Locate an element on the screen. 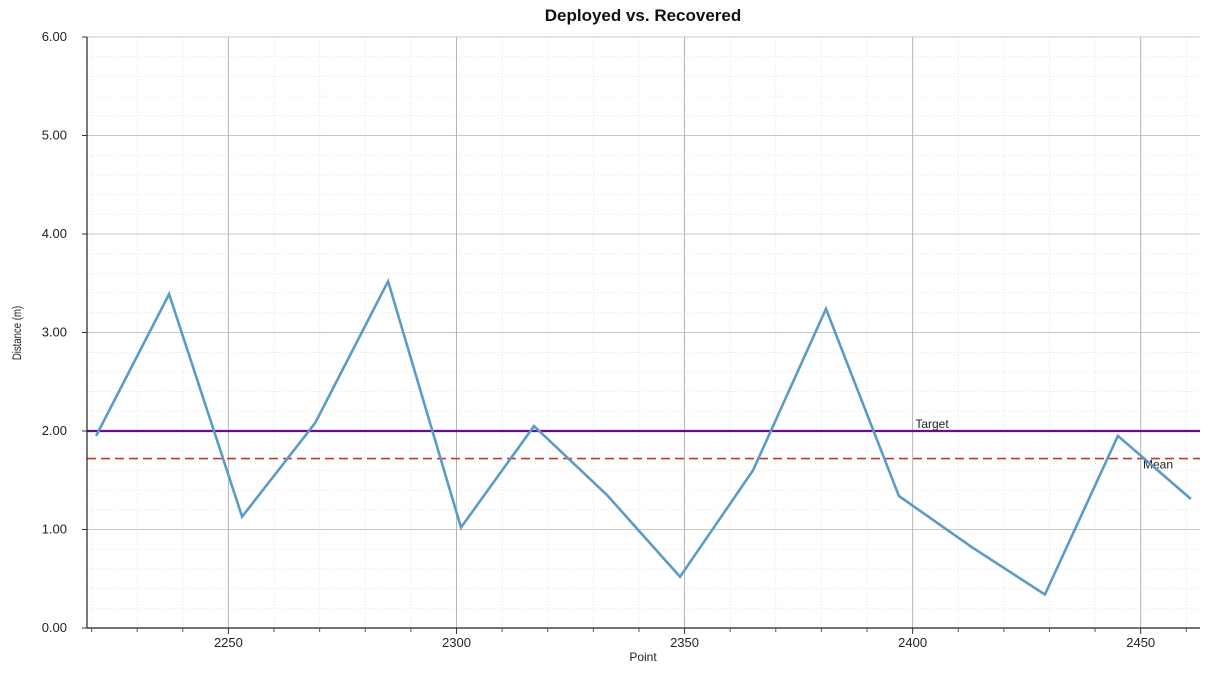 This screenshot has height=675, width=1208. y-tick-label: 6.00 is located at coordinates (54, 36).